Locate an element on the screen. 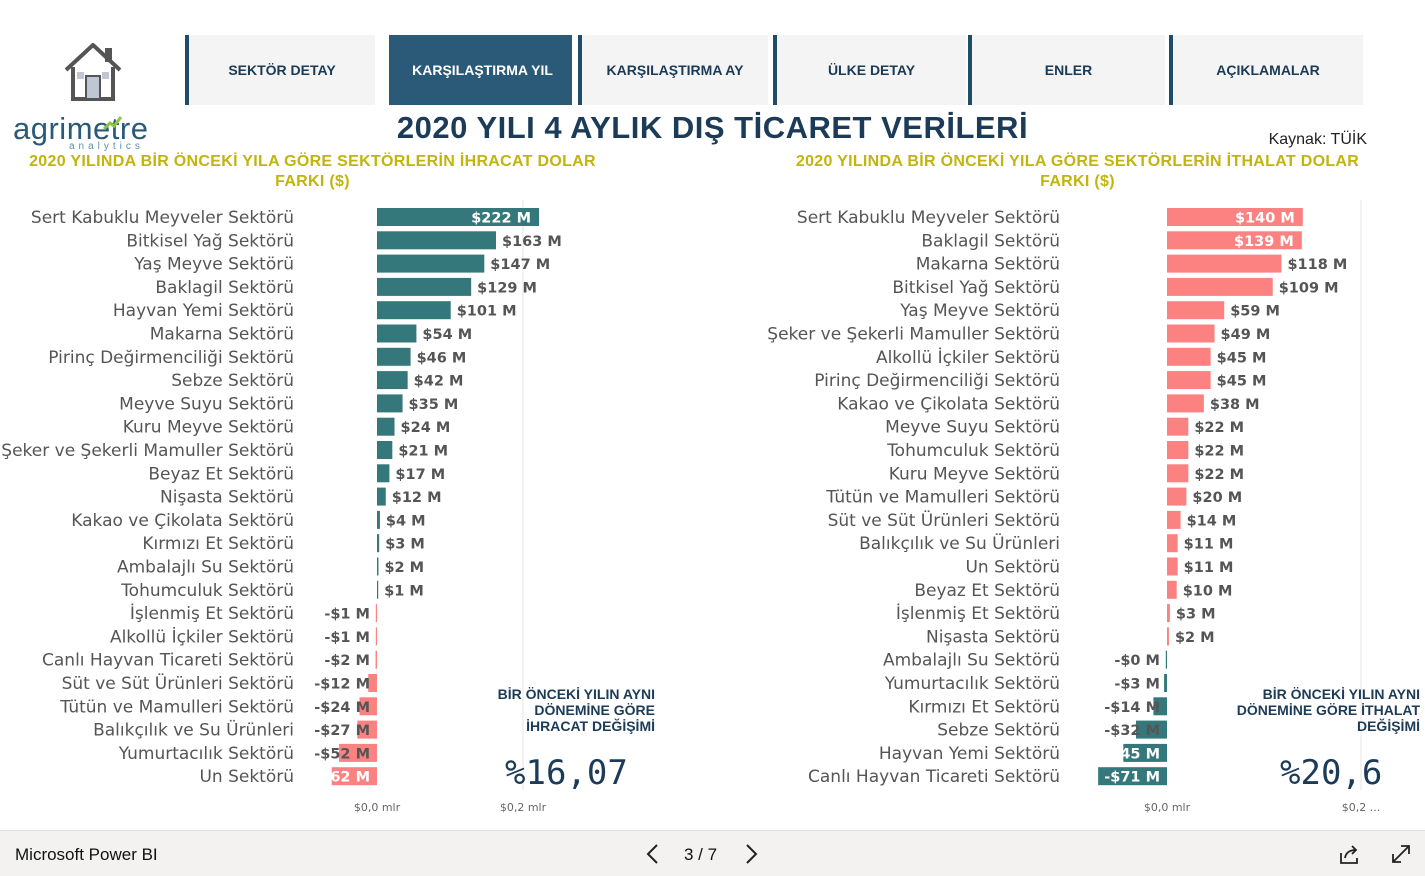 The image size is (1425, 876). category-label: Tütün ve Mamulleri Sektörü is located at coordinates (176, 707).